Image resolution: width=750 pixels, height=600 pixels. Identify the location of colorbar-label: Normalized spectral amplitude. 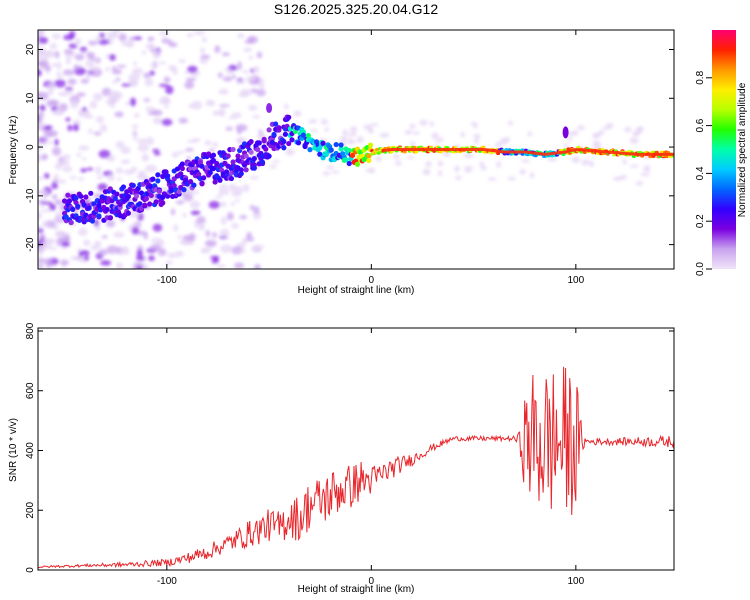
(742, 149).